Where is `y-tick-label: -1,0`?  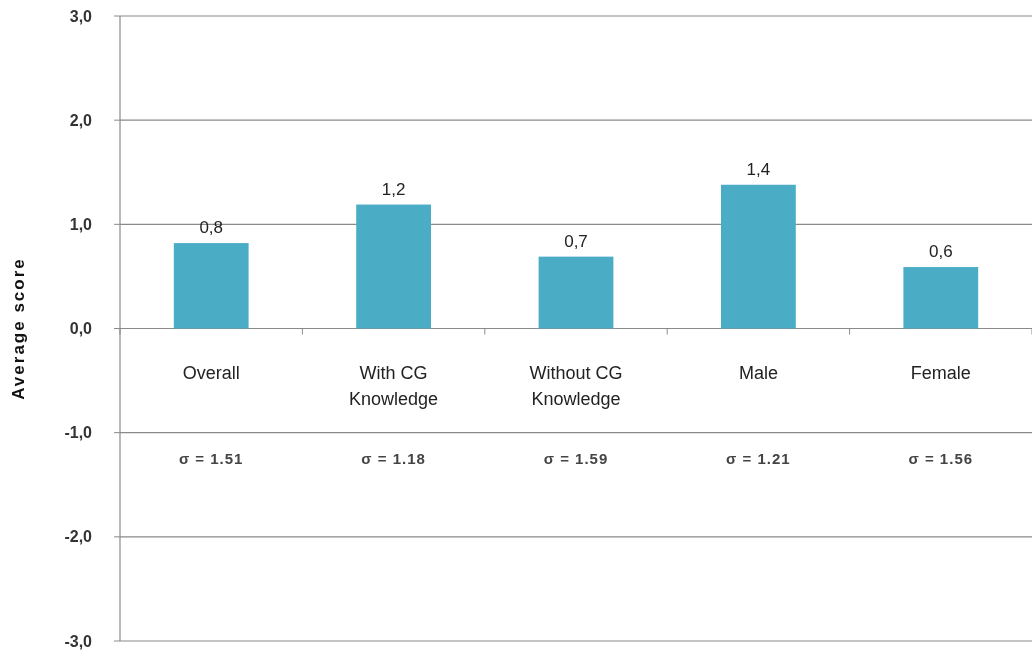 y-tick-label: -1,0 is located at coordinates (78, 433).